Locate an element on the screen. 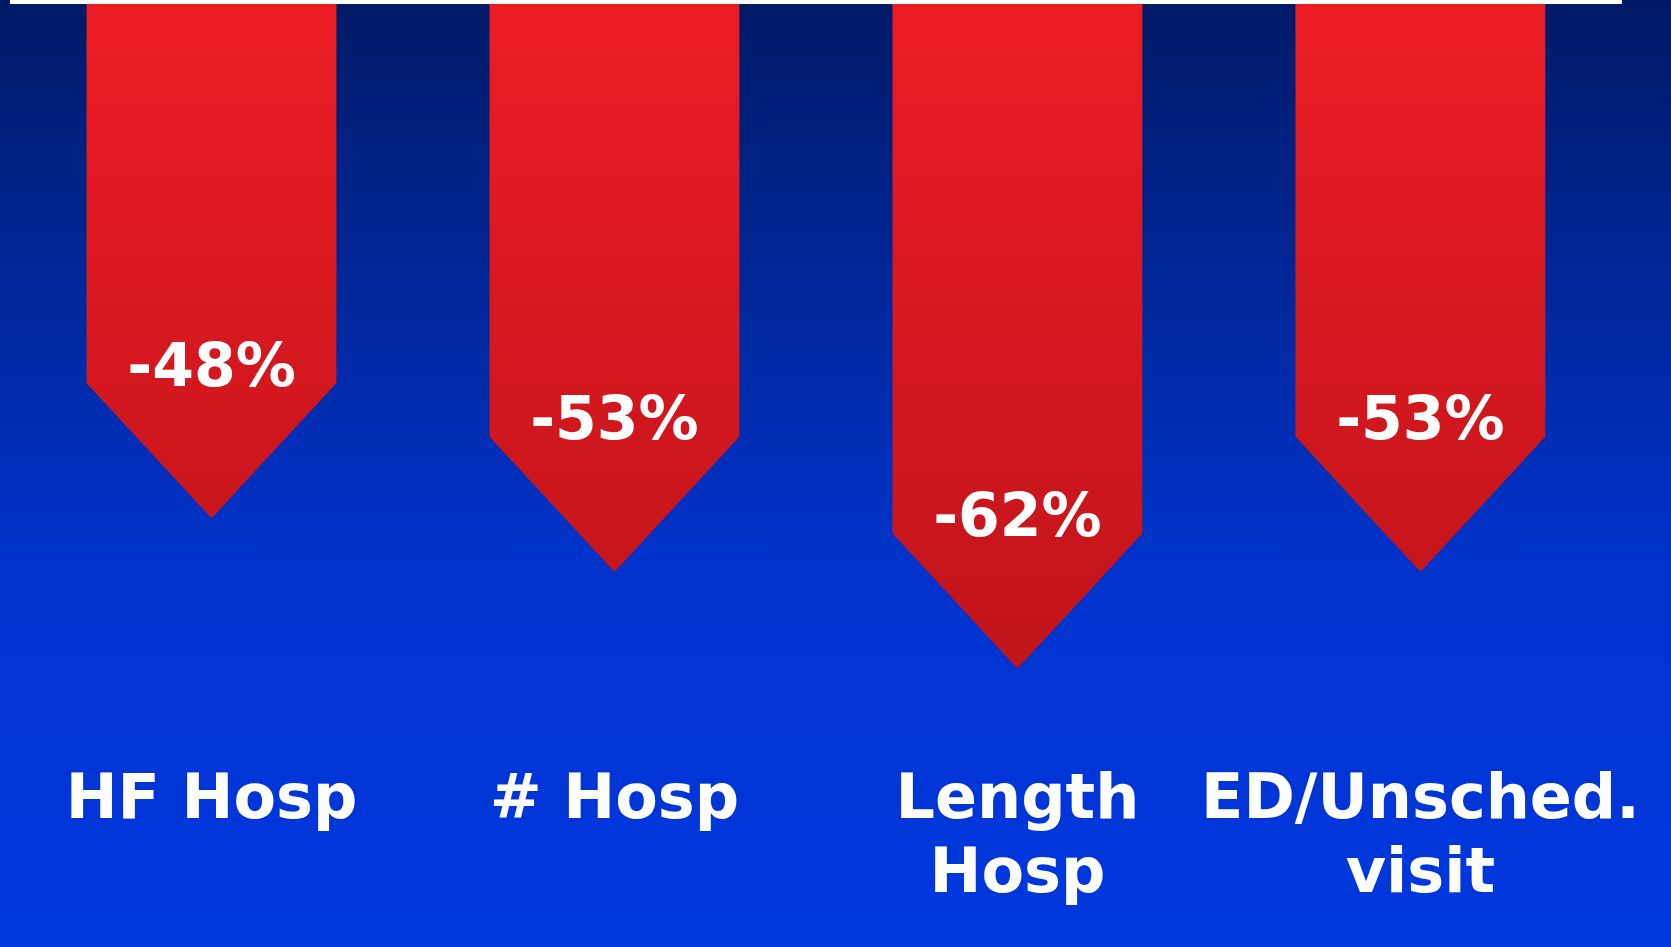  x-tick-label: Length Hosp is located at coordinates (1017, 833).